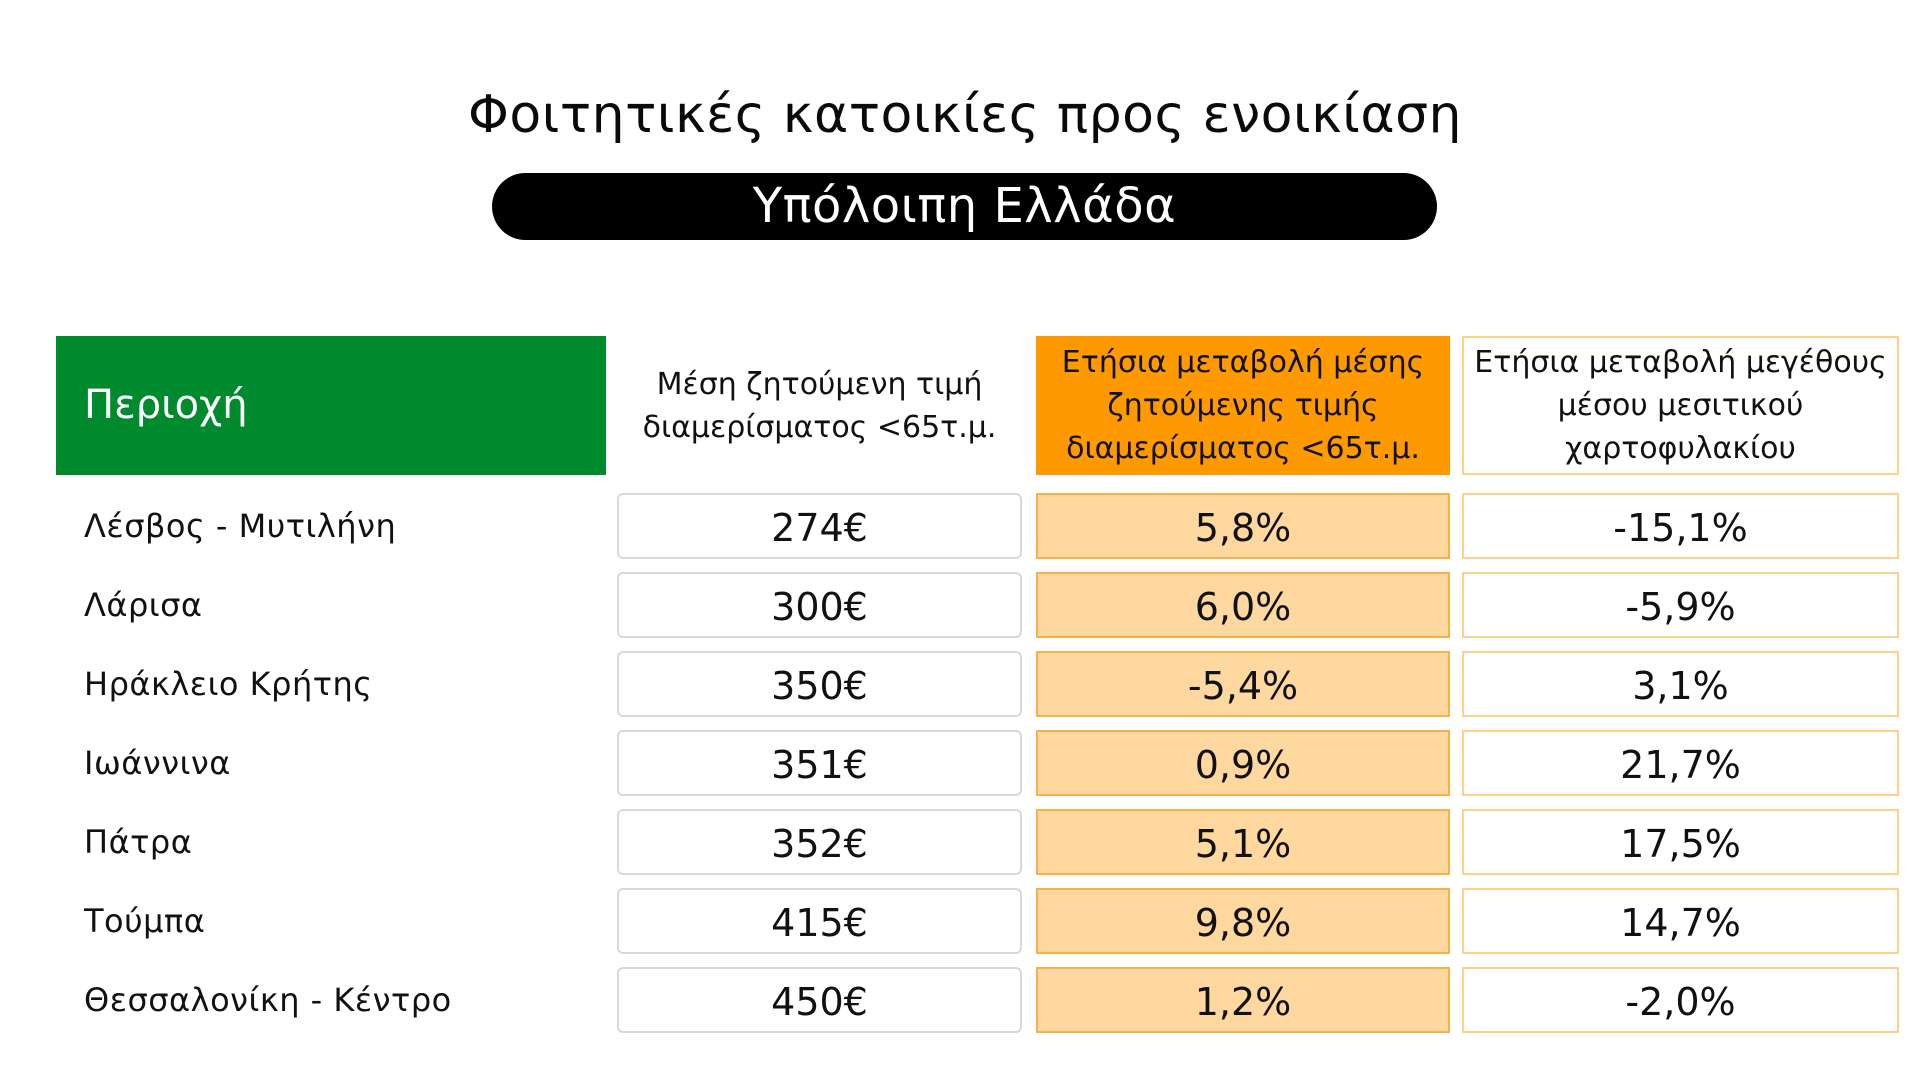  I want to click on row-price: 350€, so click(819, 684).